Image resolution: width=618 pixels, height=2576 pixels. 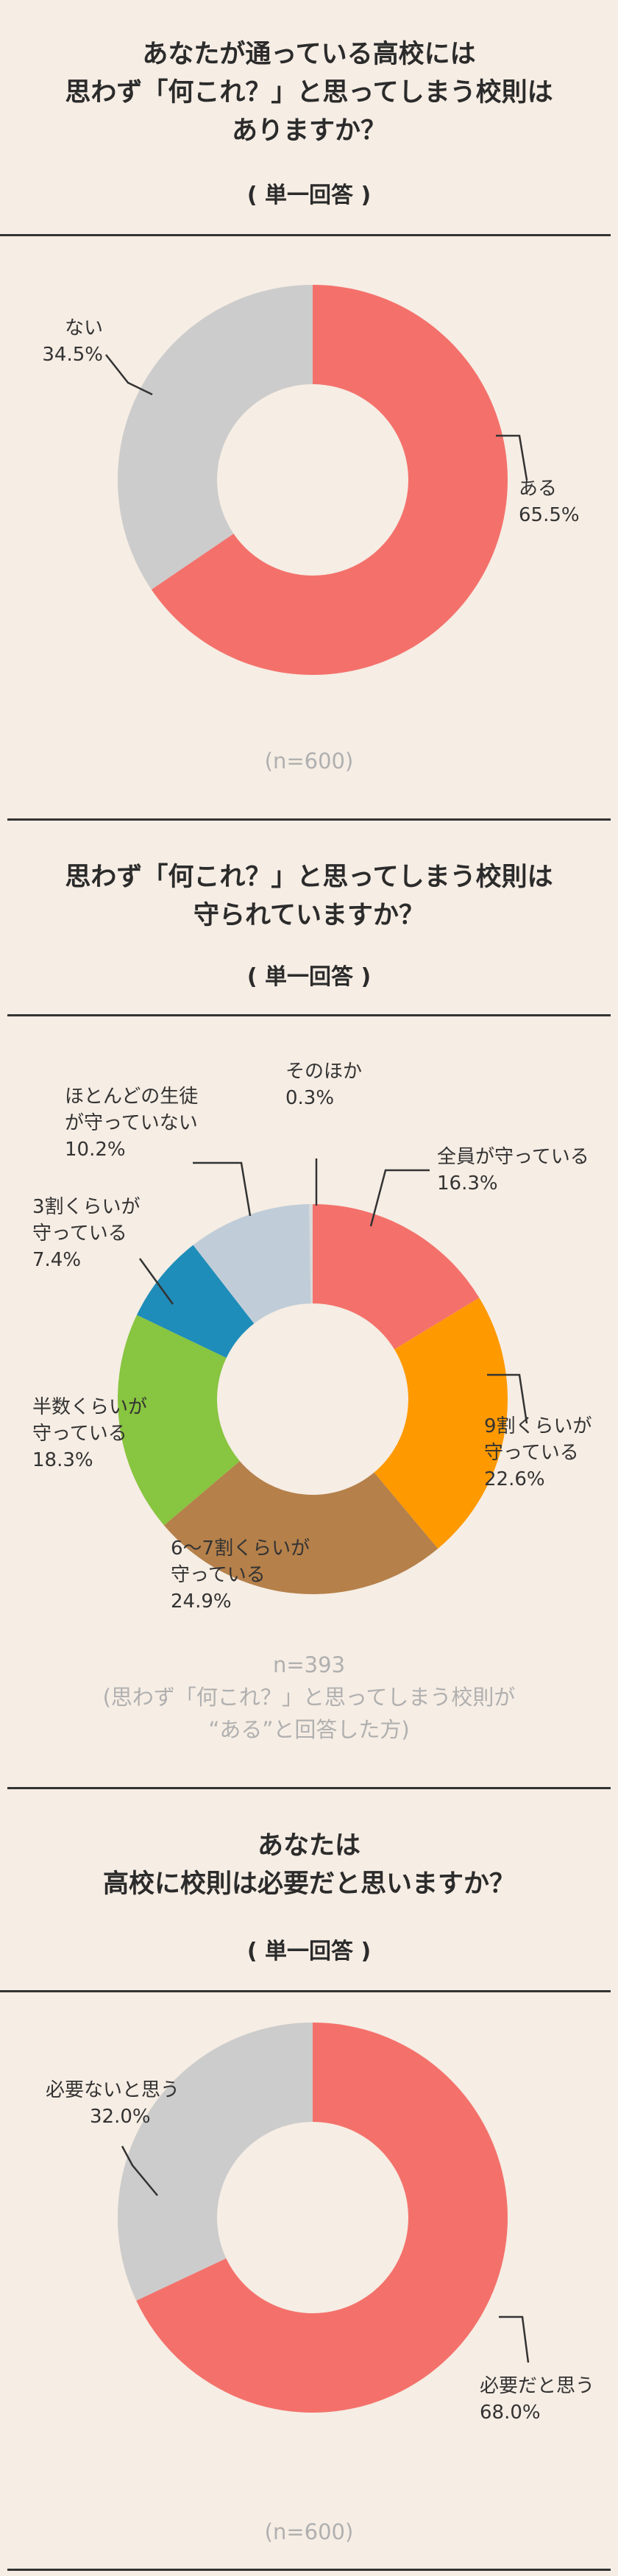 I want to click on slice-label-value: 22.6%, so click(x=514, y=1479).